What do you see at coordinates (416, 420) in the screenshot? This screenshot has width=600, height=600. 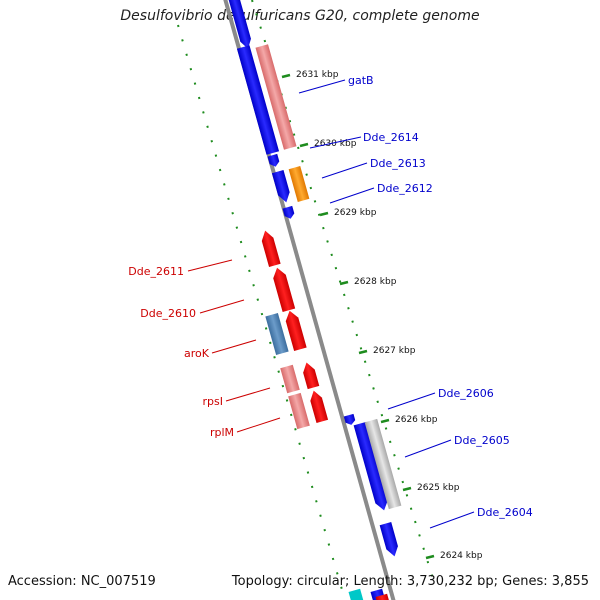 I see `tick-label: 2626 kbp` at bounding box center [416, 420].